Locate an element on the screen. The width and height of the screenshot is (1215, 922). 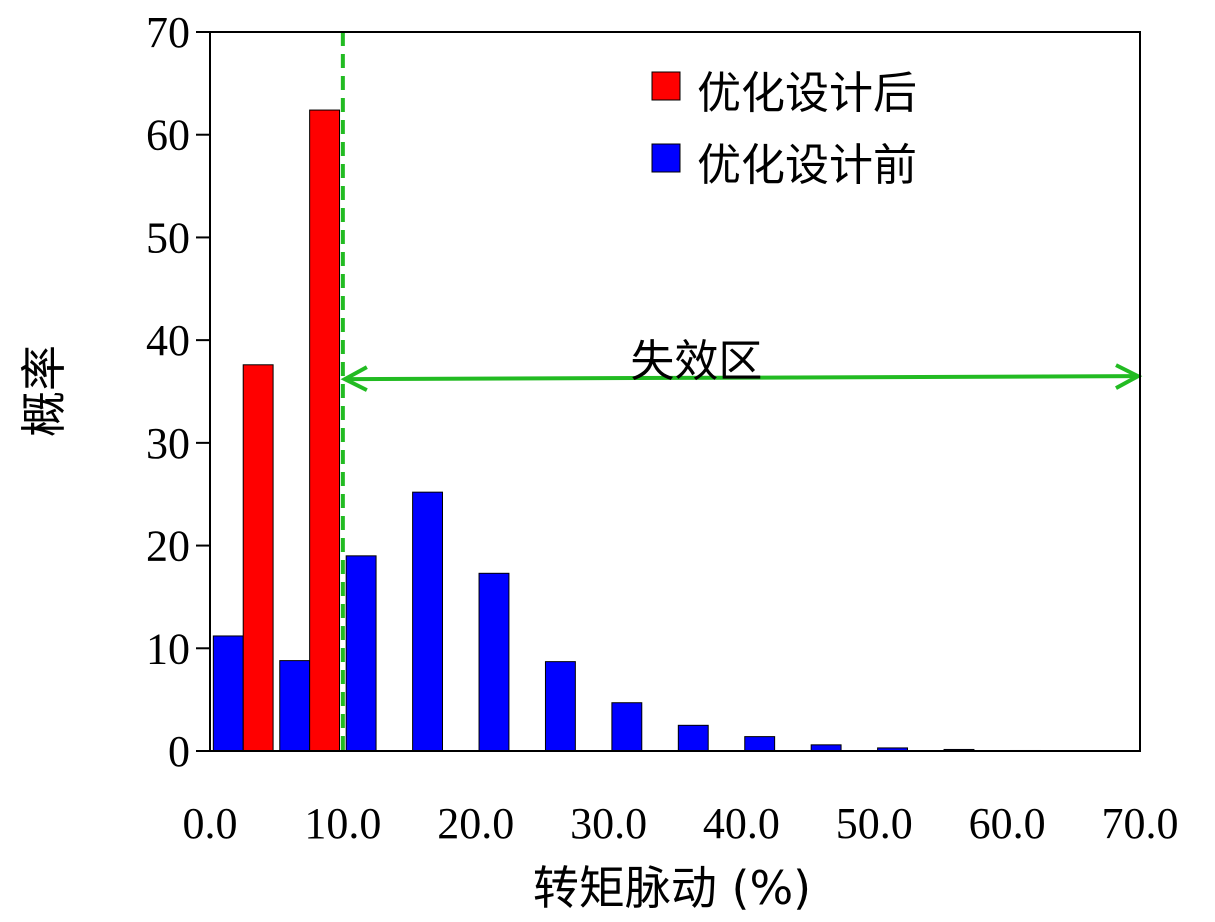
region-arrow-head-right is located at coordinates (1129, 376).